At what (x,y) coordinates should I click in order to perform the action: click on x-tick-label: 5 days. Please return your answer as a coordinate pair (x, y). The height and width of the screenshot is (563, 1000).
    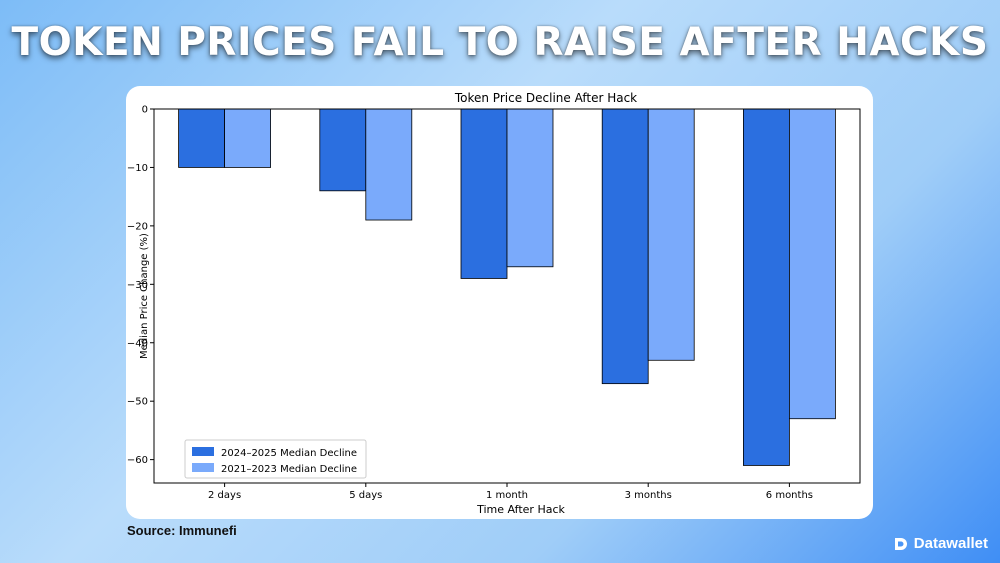
    Looking at the image, I should click on (365, 495).